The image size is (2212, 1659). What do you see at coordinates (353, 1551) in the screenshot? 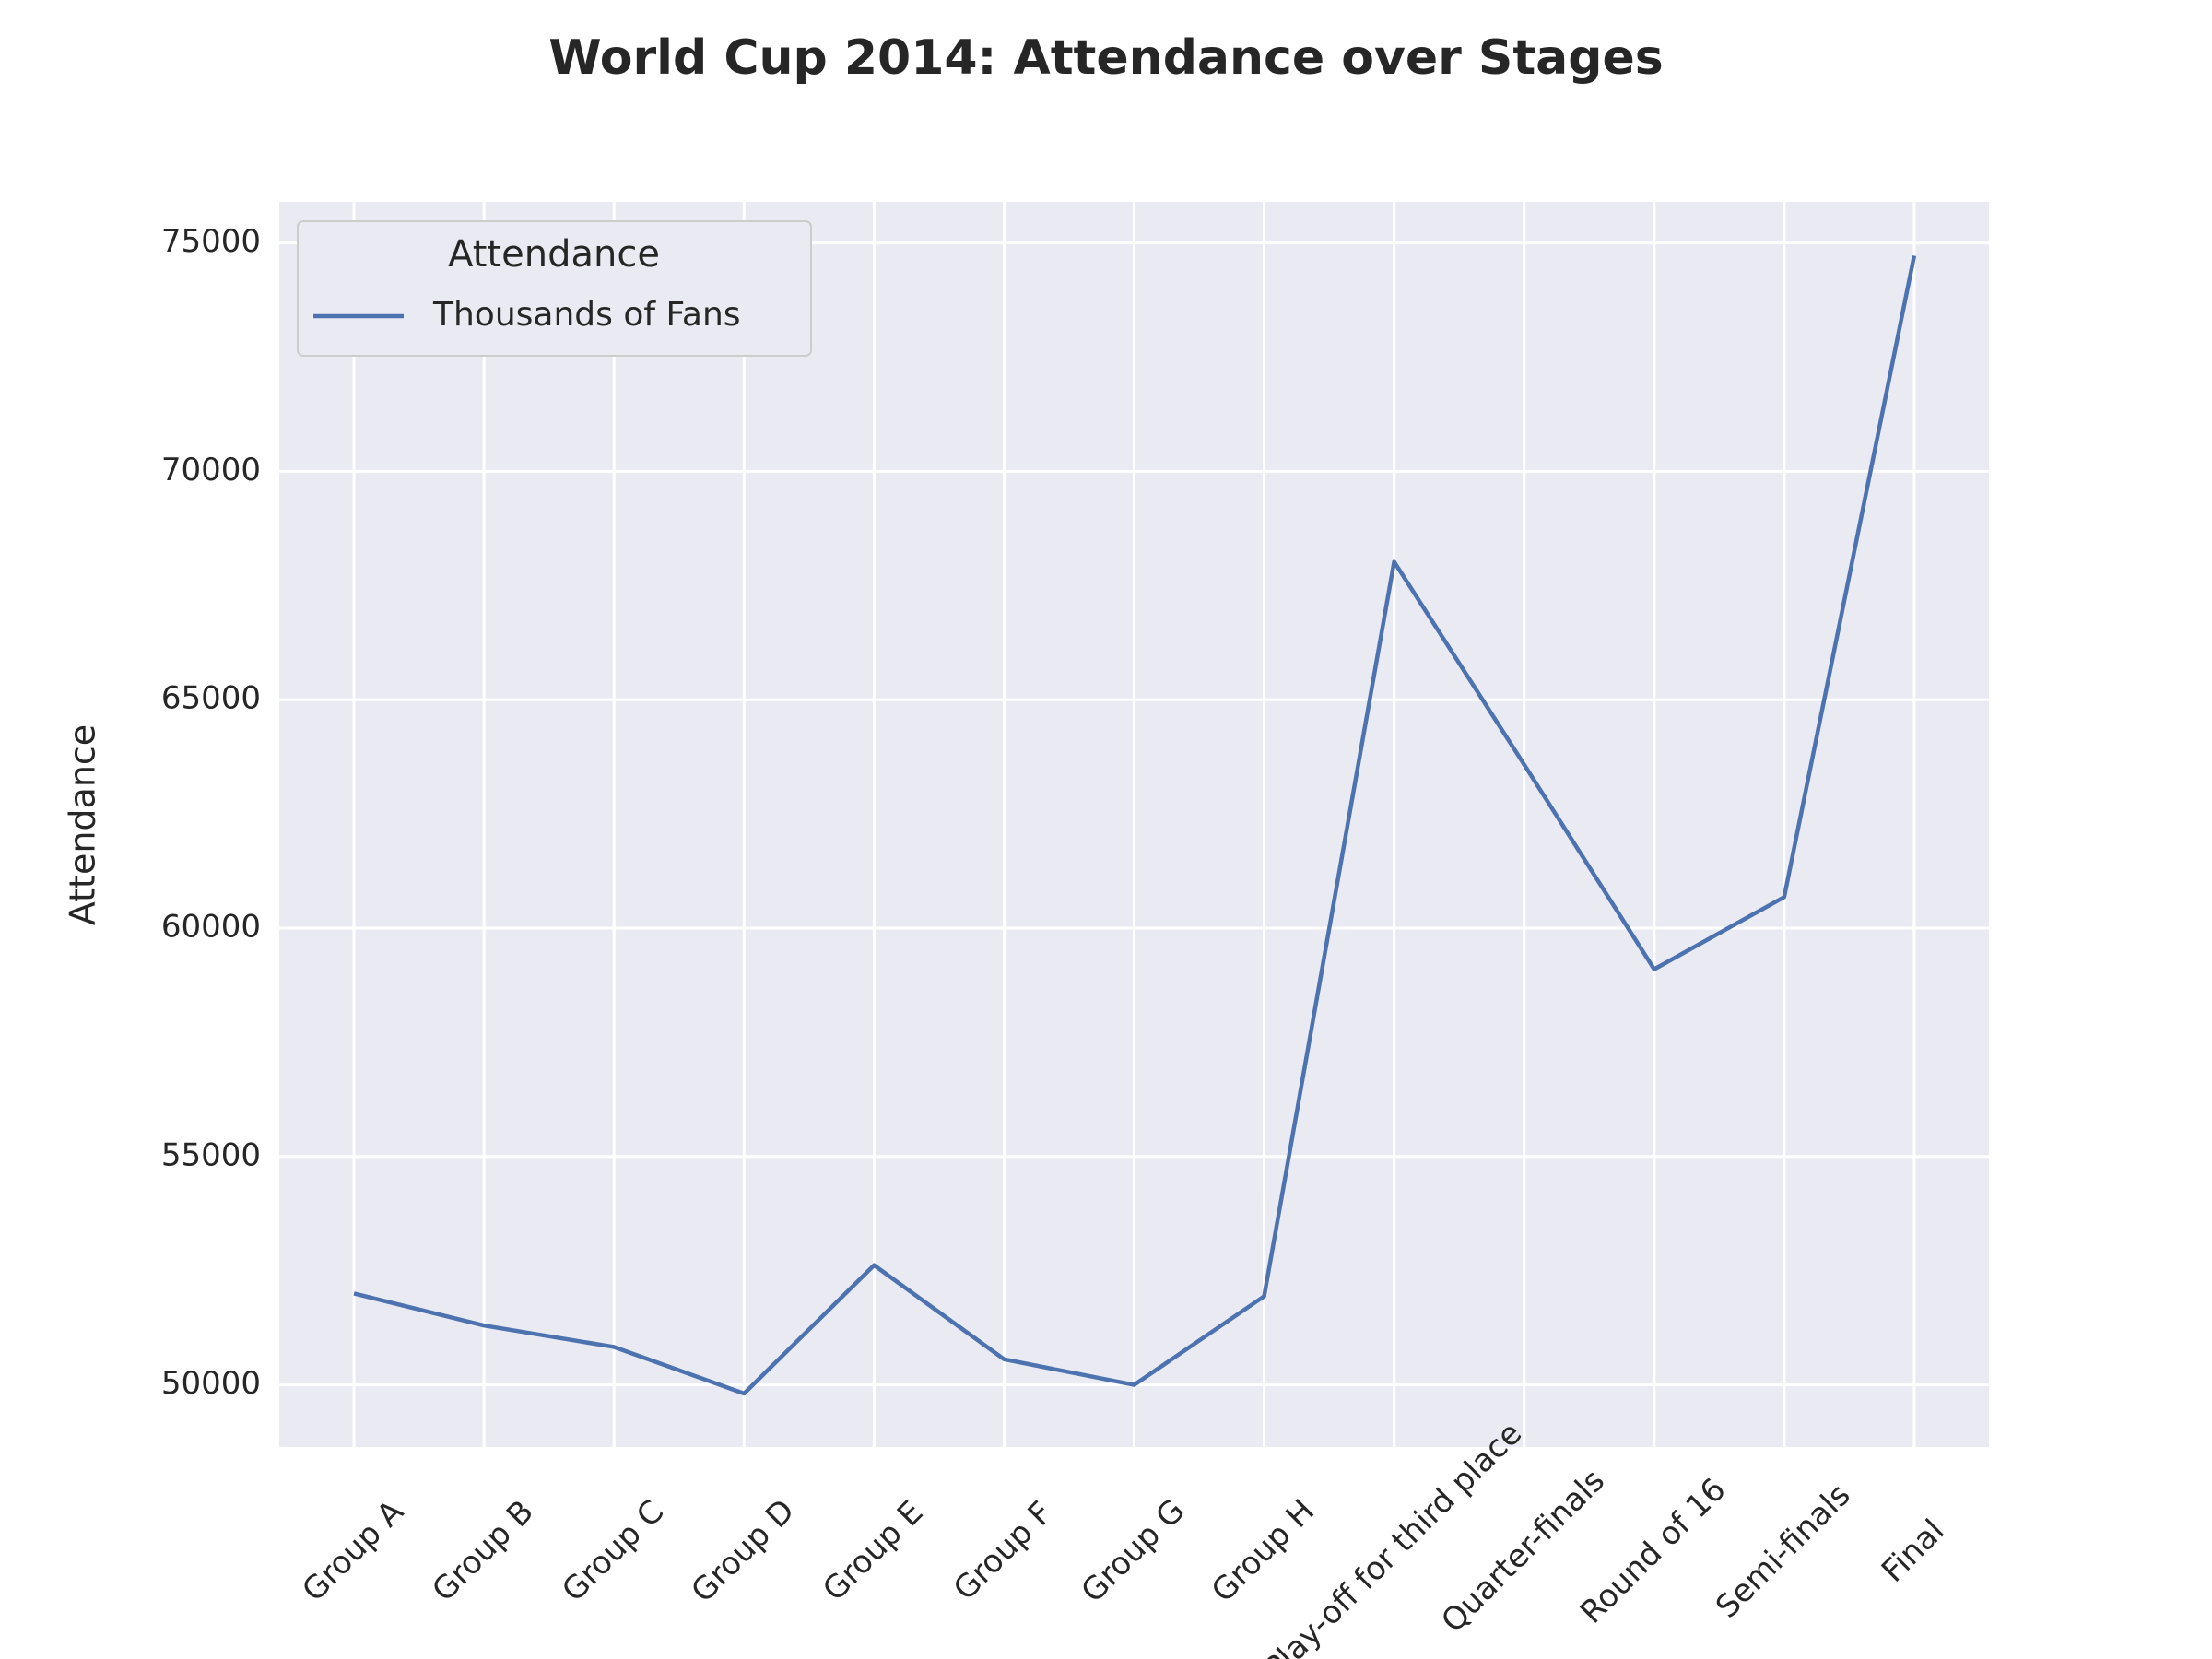
I see `x-tick-label: Group A` at bounding box center [353, 1551].